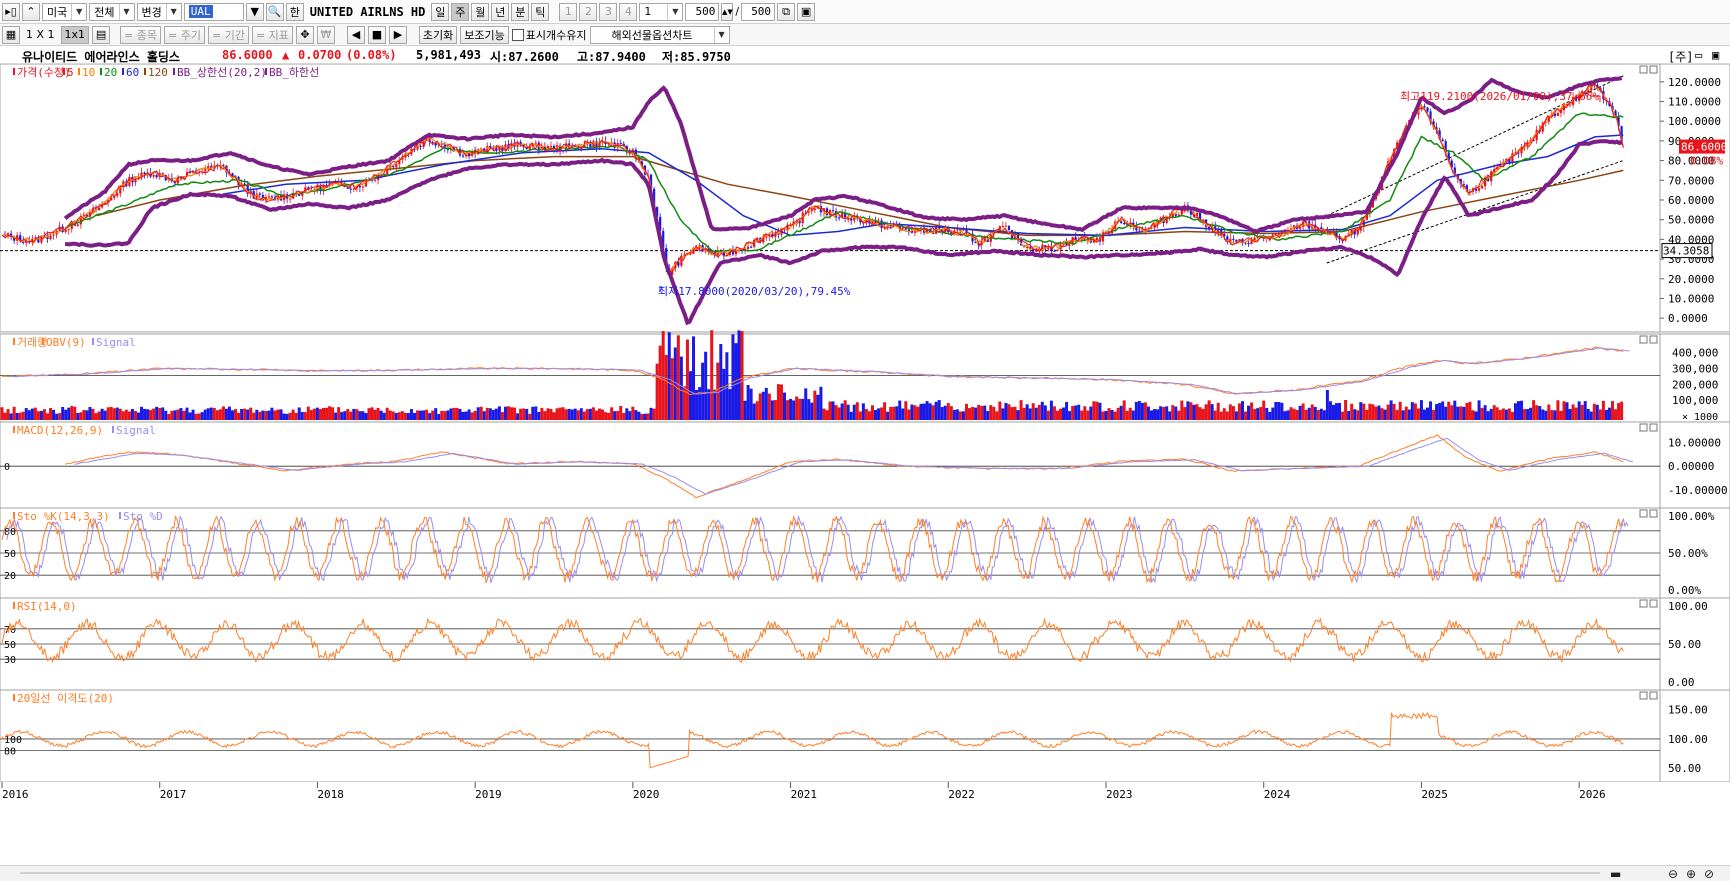  Describe the element at coordinates (10, 645) in the screenshot. I see `rsi-left-tick: 50` at that location.